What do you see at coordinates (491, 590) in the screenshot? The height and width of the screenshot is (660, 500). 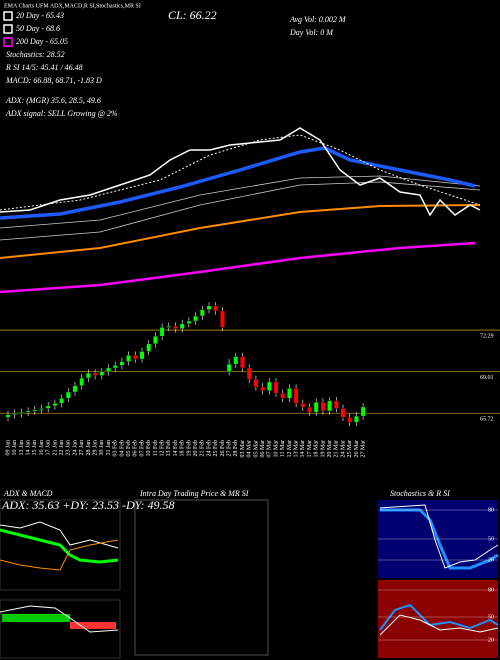 I see `rsi-tick-label: 80` at bounding box center [491, 590].